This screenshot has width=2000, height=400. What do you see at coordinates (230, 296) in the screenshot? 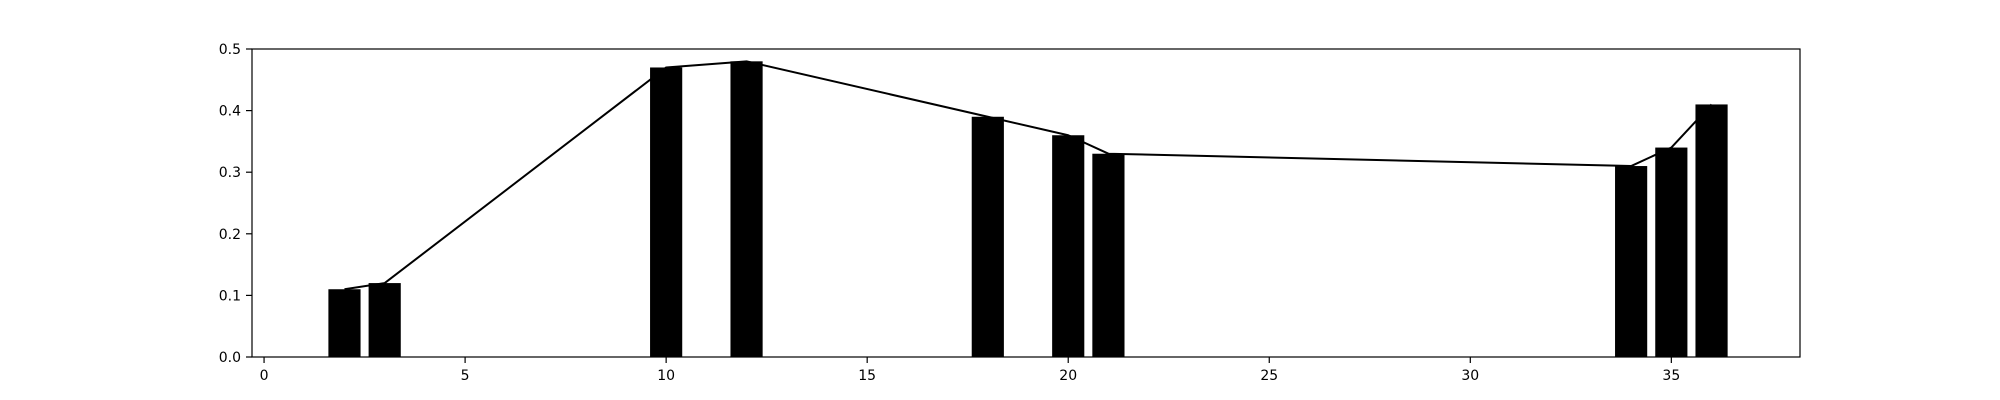
I see `y-tick-label-0.1: 0.1` at bounding box center [230, 296].